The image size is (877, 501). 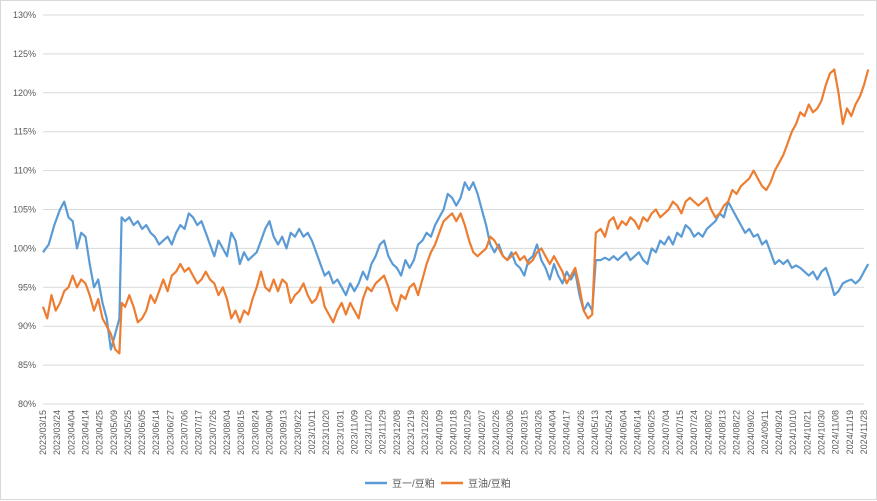 I want to click on y-axis-ticks: 80% 85% 90% 95% 100% 105% 110% 115% 120% 125% 130%, so click(x=24, y=209).